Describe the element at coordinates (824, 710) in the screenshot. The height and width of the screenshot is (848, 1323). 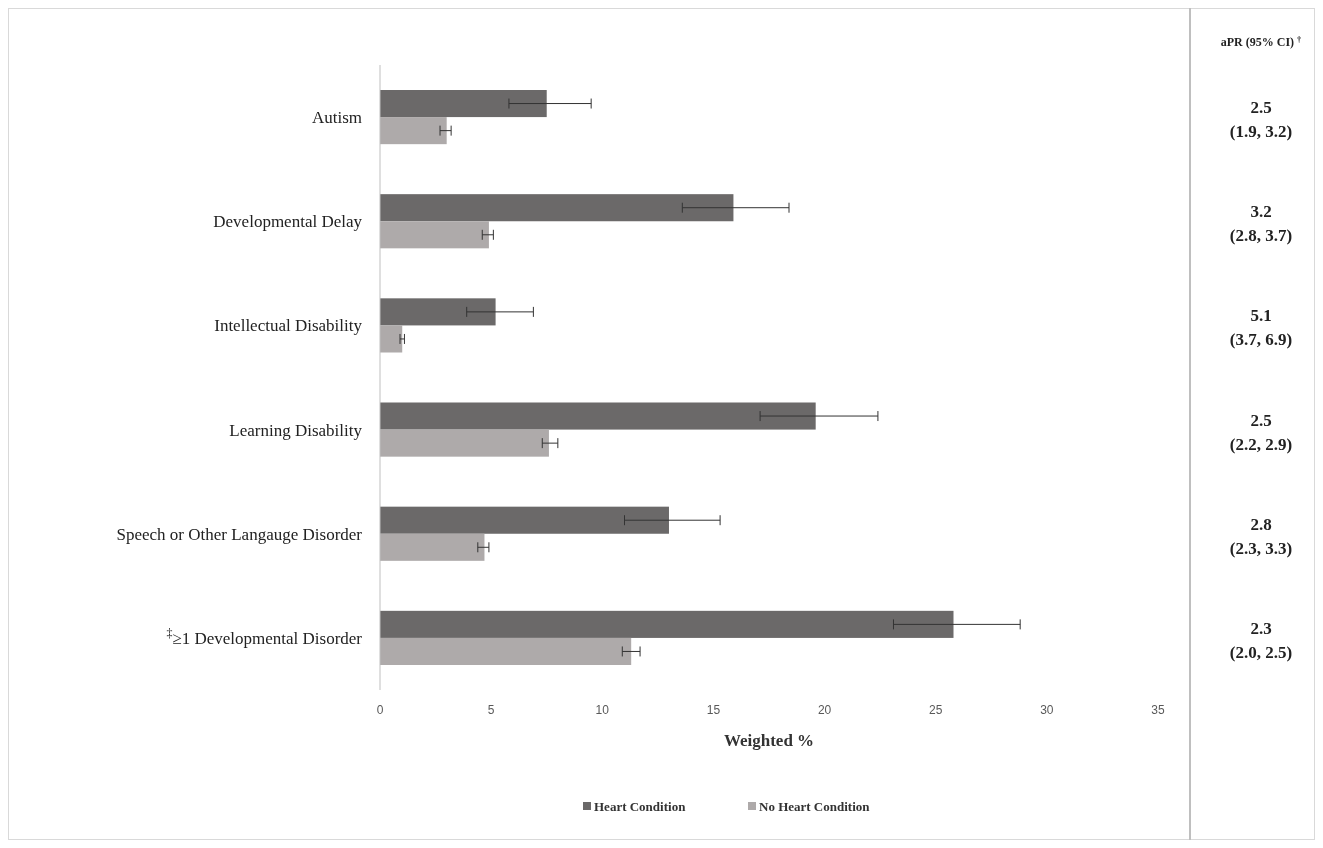
I see `x-tick-label: 20` at that location.